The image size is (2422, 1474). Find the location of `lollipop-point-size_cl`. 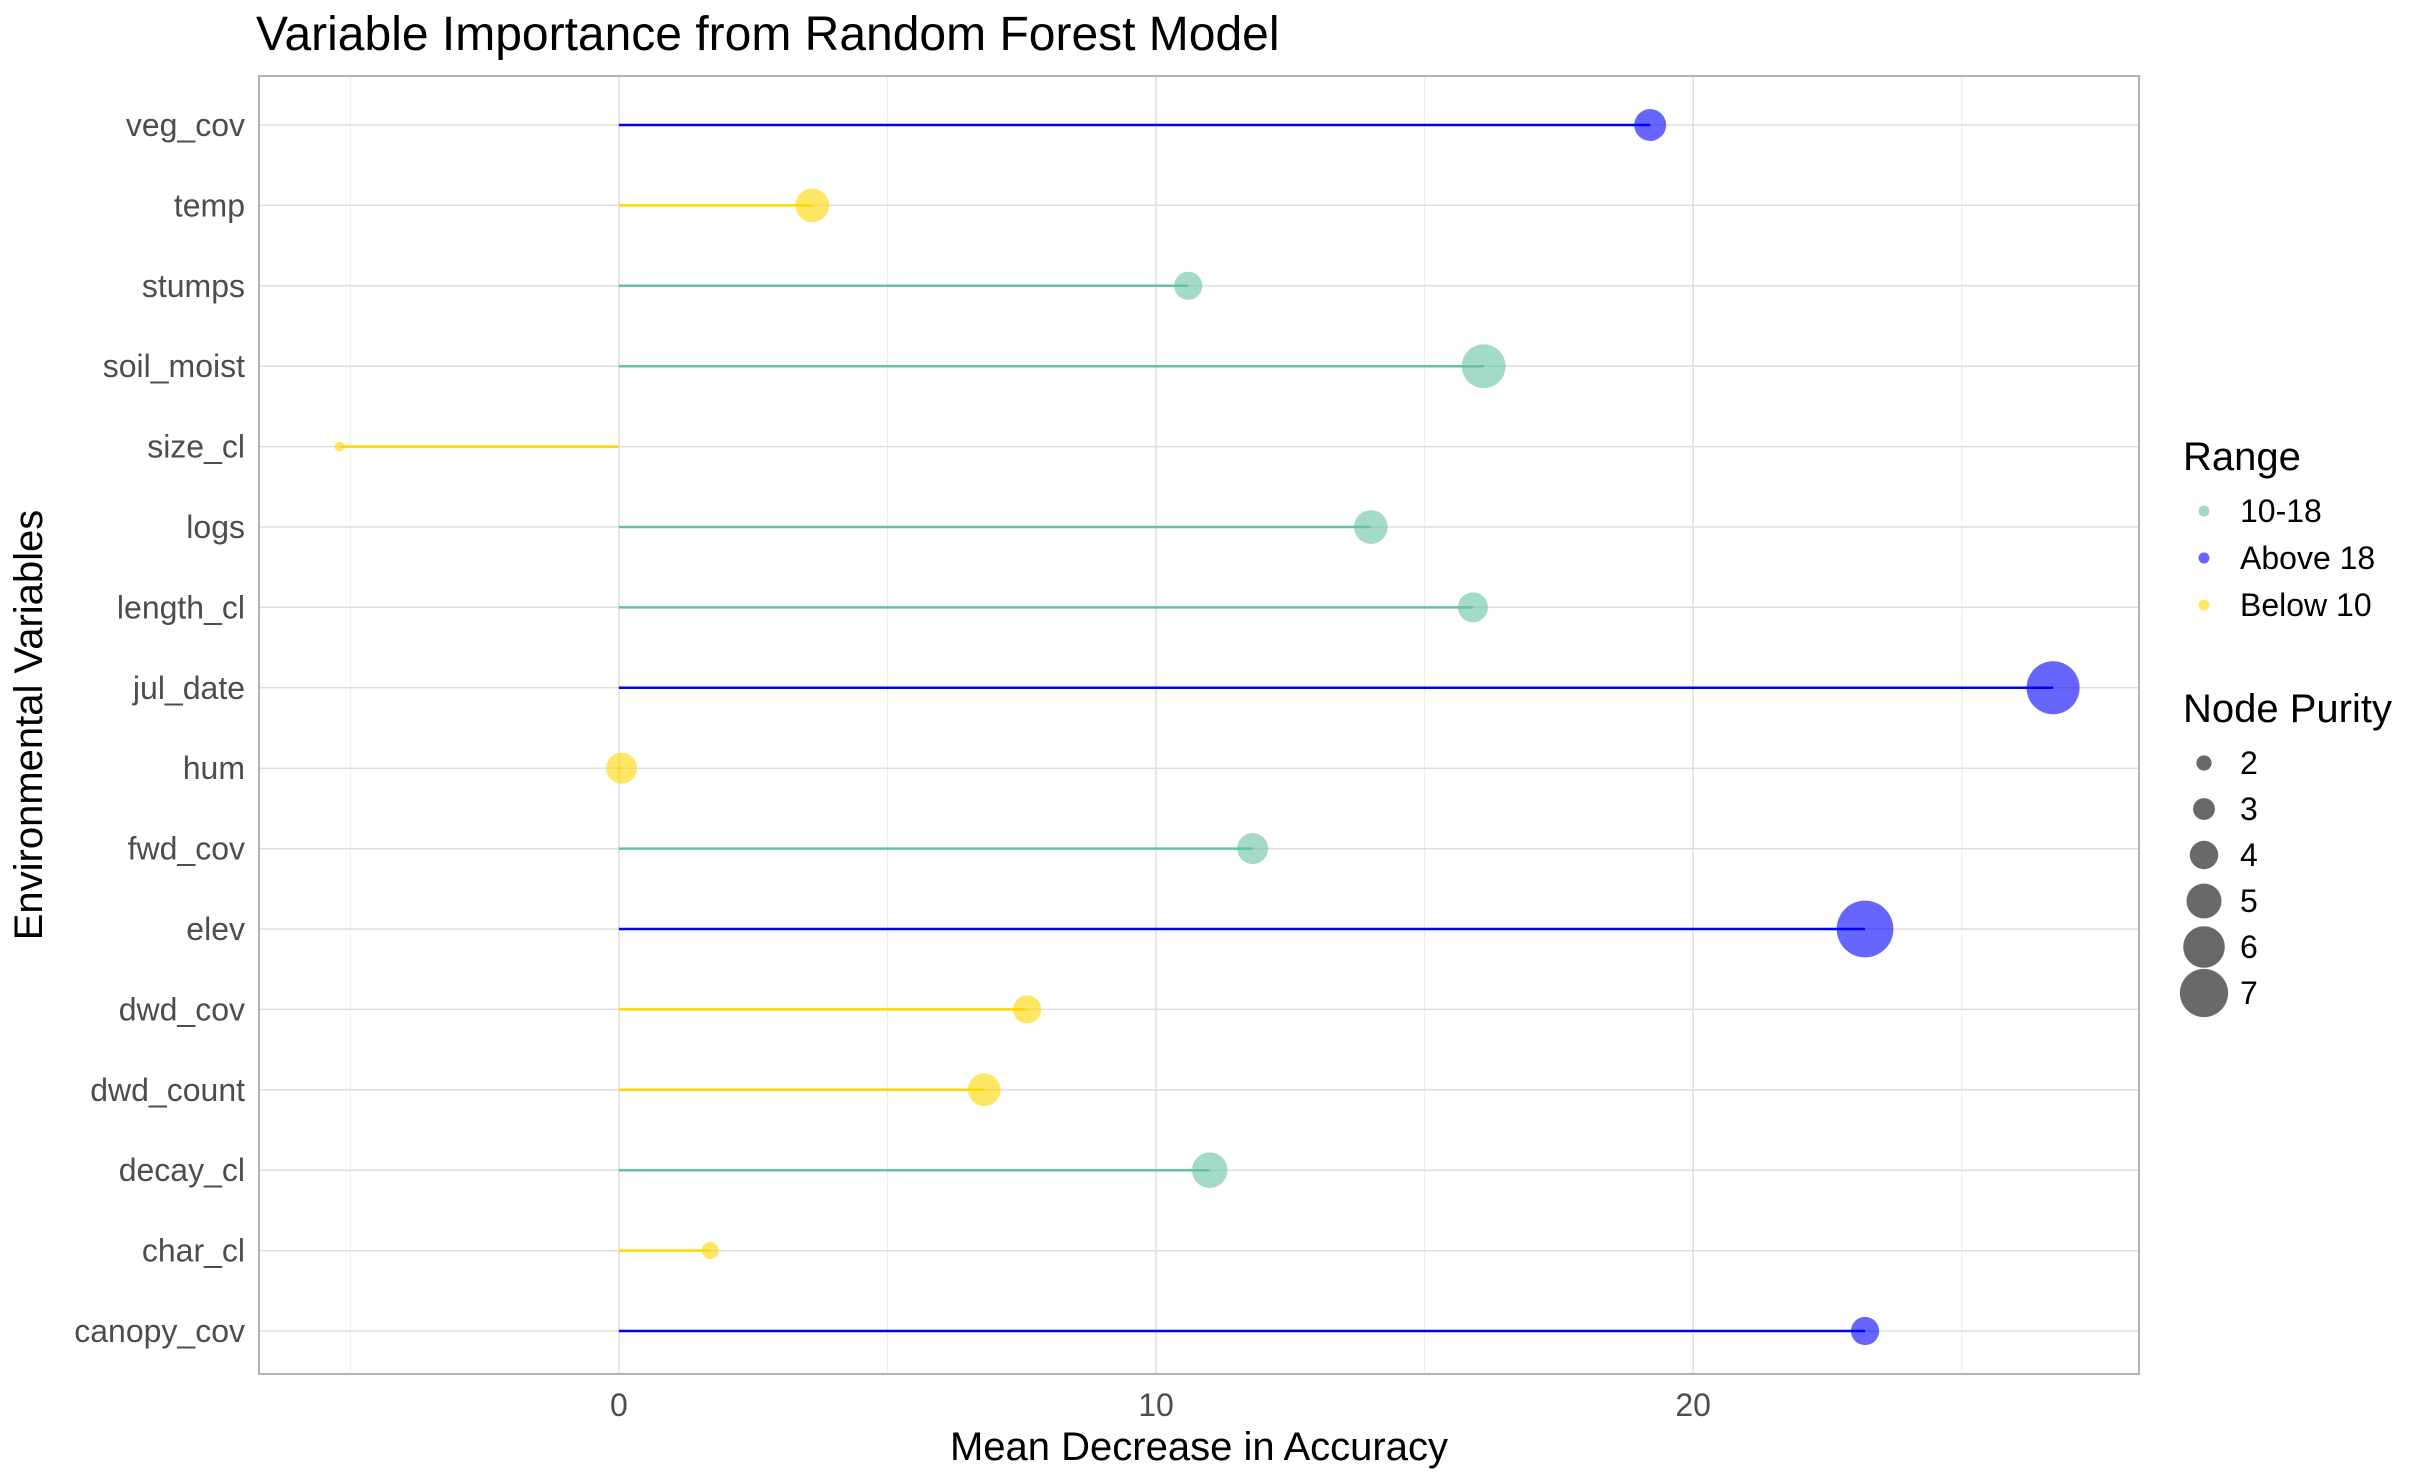

lollipop-point-size_cl is located at coordinates (339, 446).